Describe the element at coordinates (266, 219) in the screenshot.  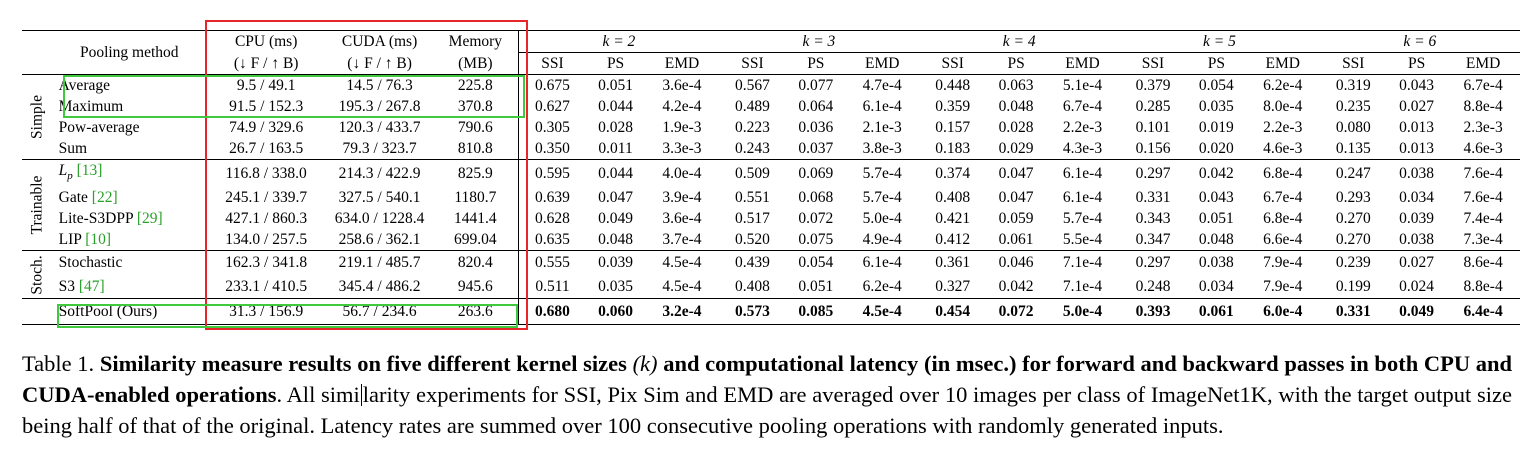
I see `cpu-cell: 427.1 / 860.3` at that location.